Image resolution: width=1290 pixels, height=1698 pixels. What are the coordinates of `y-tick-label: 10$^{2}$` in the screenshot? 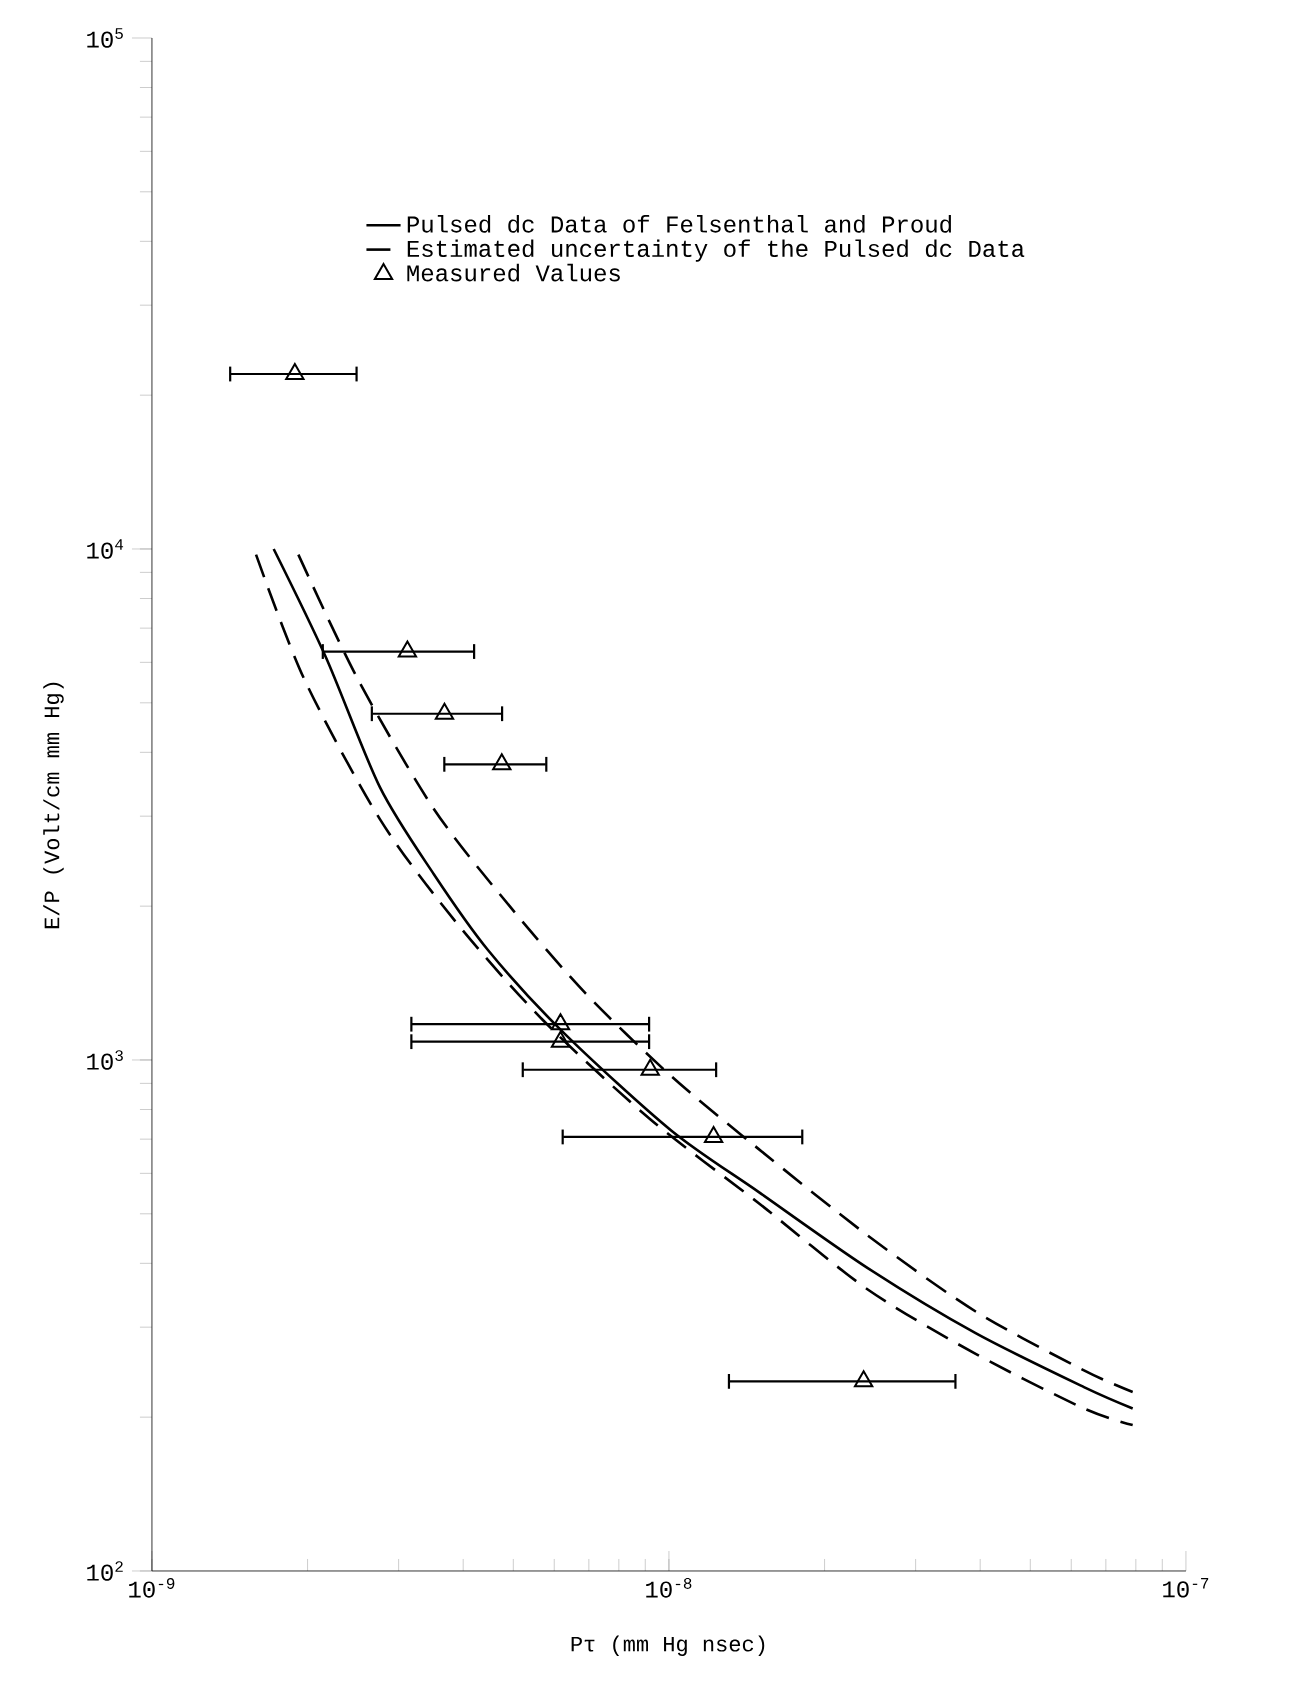 It's located at (105, 1571).